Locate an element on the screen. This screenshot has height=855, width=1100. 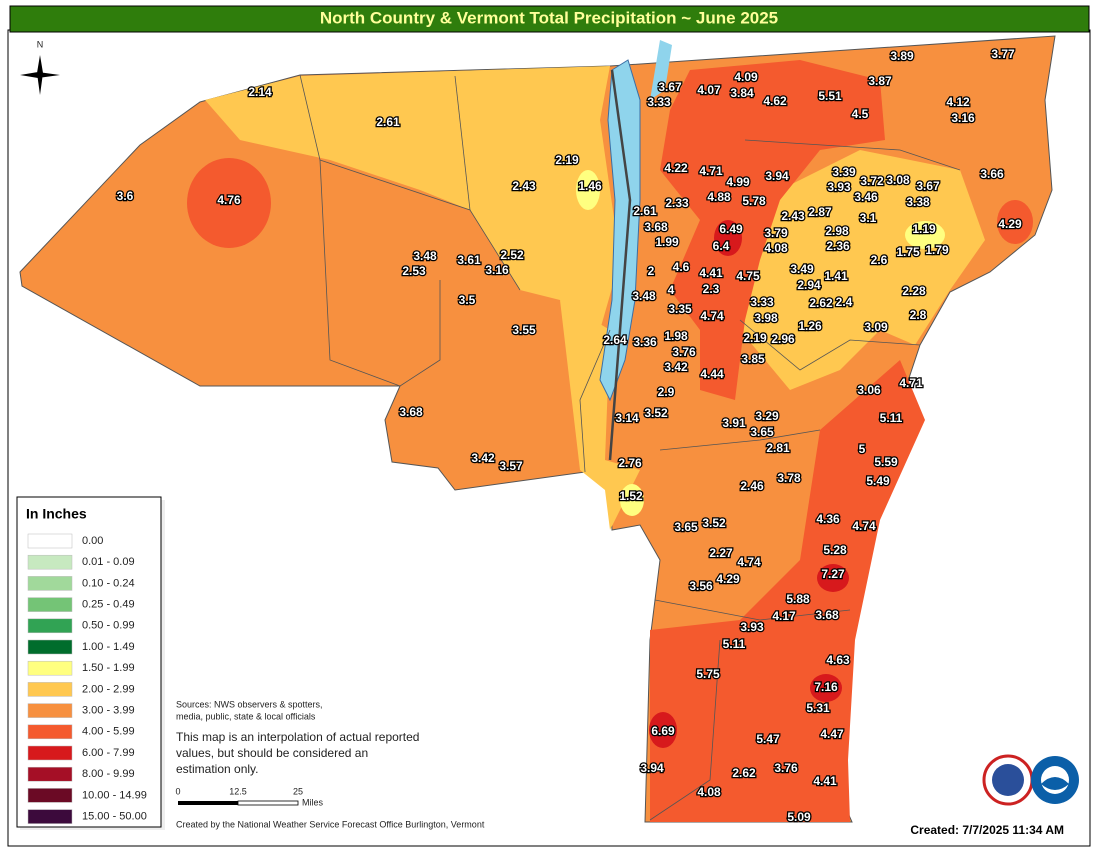
station-value: 1.52 is located at coordinates (631, 496).